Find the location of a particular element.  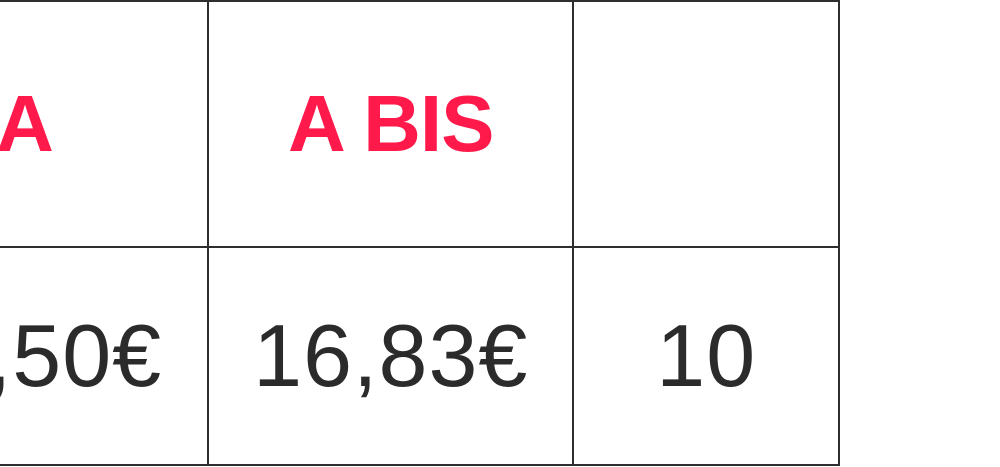

header-label-a: A is located at coordinates (27, 123).